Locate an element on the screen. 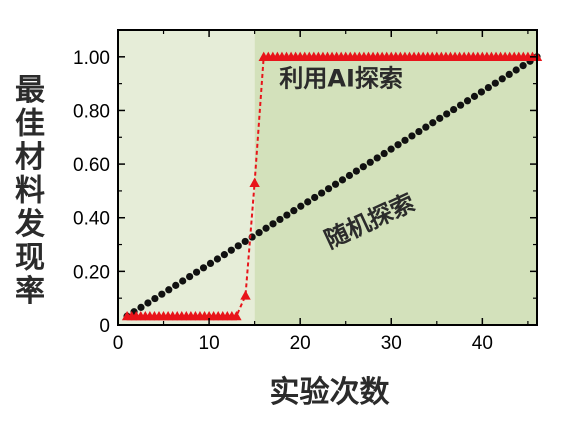 The height and width of the screenshot is (427, 564). y-tick-label: 0.60 is located at coordinates (91, 165).